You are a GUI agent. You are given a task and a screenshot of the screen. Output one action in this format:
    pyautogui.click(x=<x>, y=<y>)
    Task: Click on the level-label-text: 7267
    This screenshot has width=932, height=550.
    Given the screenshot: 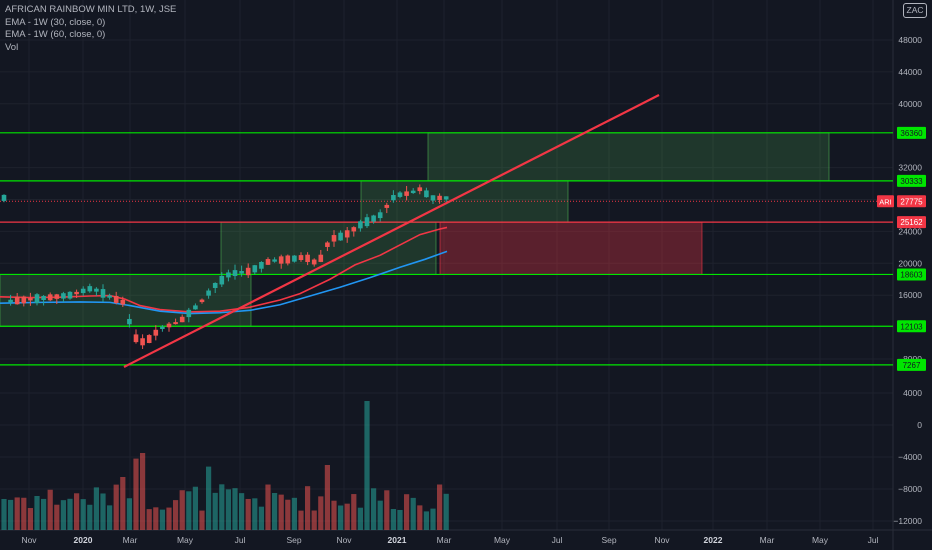 What is the action you would take?
    pyautogui.click(x=912, y=365)
    